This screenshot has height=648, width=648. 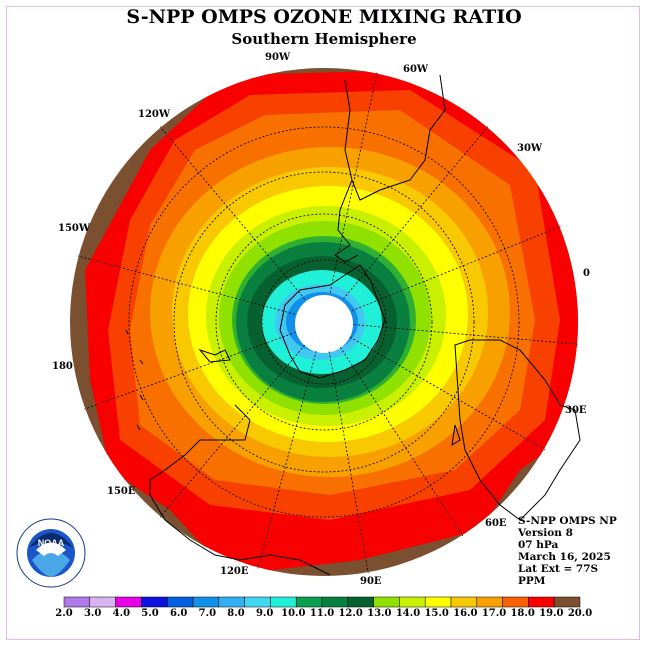 I want to click on coast-australia, so click(x=240, y=490).